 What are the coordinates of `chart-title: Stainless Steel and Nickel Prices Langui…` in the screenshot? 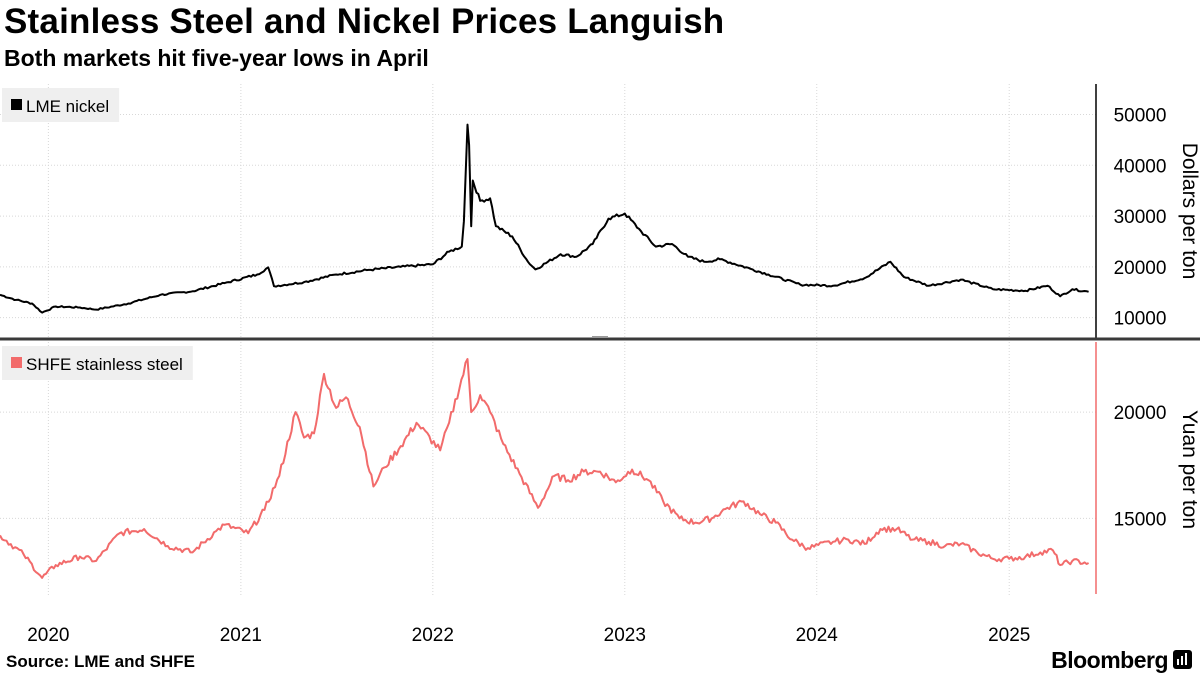 It's located at (364, 21).